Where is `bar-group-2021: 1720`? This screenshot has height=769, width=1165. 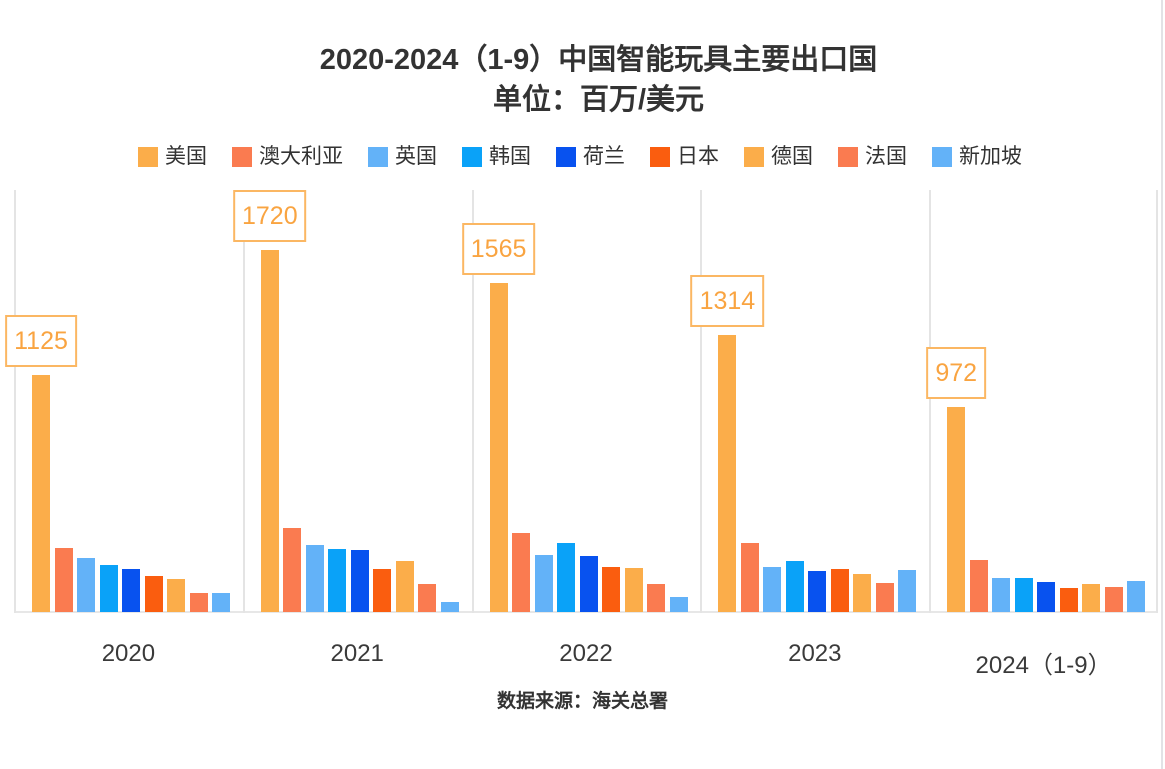 bar-group-2021: 1720 is located at coordinates (352, 401).